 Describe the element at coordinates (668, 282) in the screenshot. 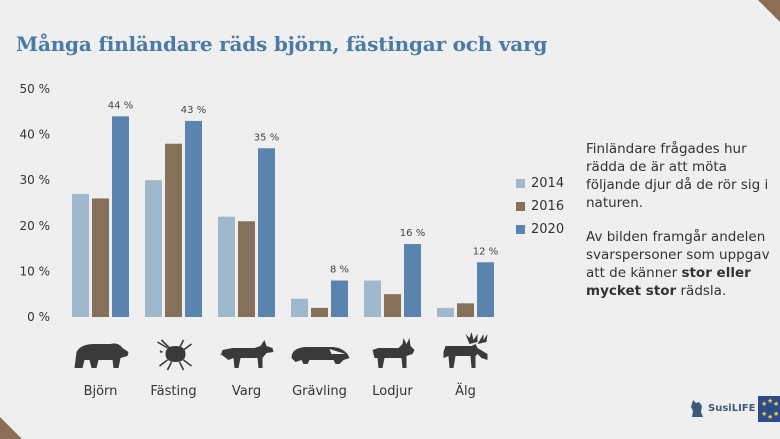

I see `description-text-bold: stor eller mycket stor` at that location.